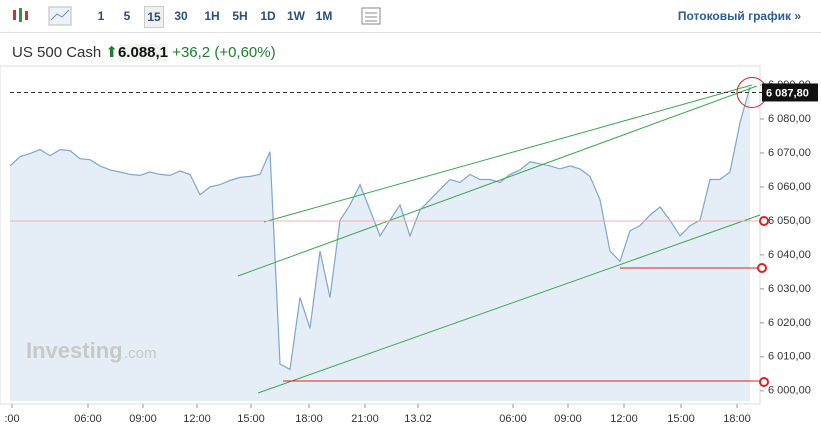  What do you see at coordinates (410, 16) in the screenshot?
I see `toolbar: 1 5 15 30 1H 5H 1D 1W 1M Потоковый график »` at bounding box center [410, 16].